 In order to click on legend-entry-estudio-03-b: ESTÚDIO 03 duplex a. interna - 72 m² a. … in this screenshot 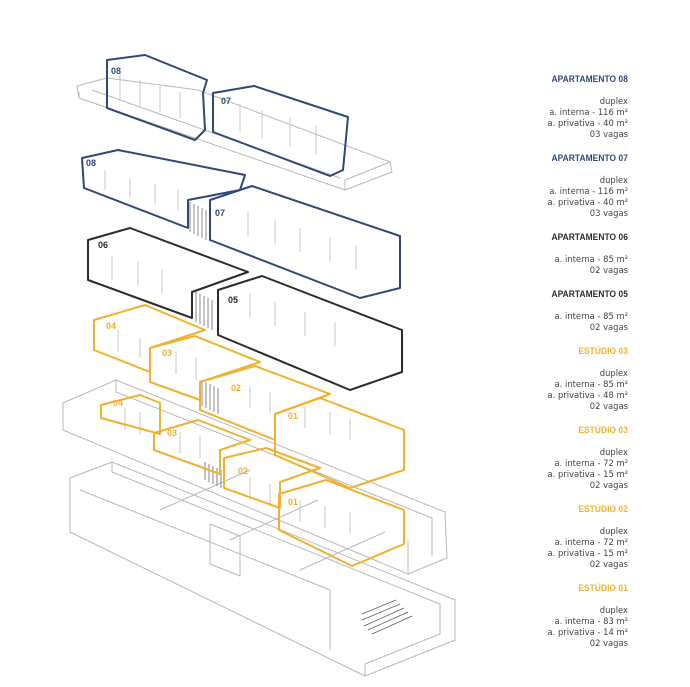, I will do `click(518, 458)`.